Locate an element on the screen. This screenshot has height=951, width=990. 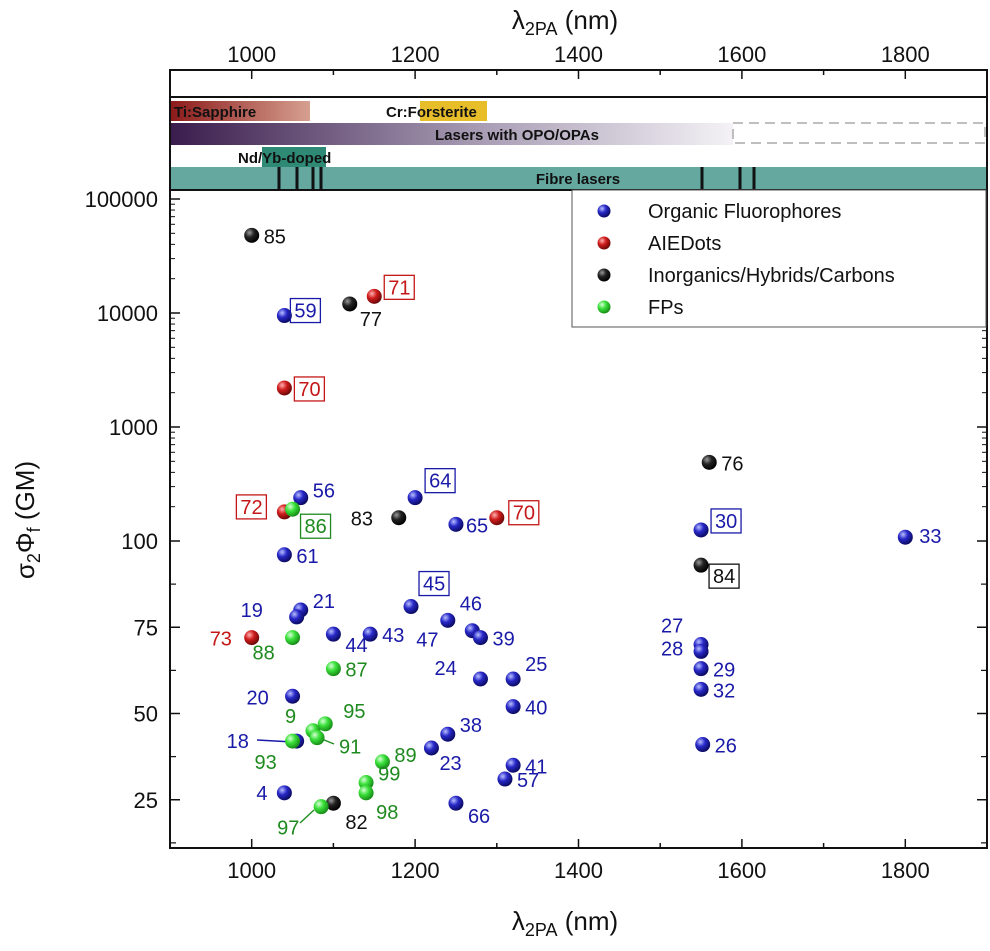
point-label: 41 is located at coordinates (536, 767).